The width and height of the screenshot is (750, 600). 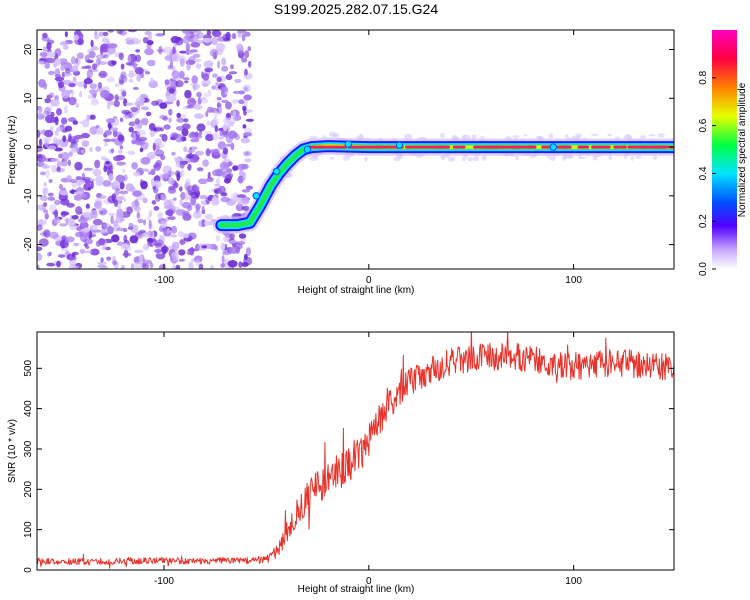 I want to click on y-tick-label: 200, so click(x=28, y=489).